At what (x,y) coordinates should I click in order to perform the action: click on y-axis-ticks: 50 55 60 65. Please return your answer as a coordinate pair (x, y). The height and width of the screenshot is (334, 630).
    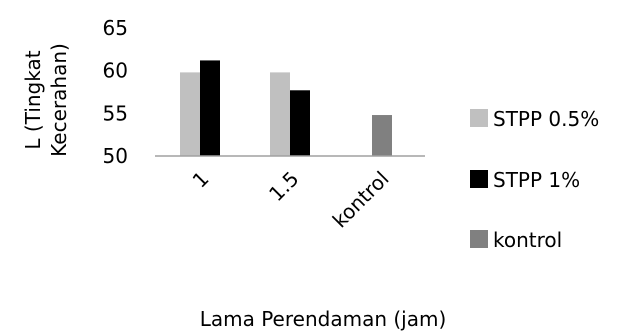
    Looking at the image, I should click on (115, 92).